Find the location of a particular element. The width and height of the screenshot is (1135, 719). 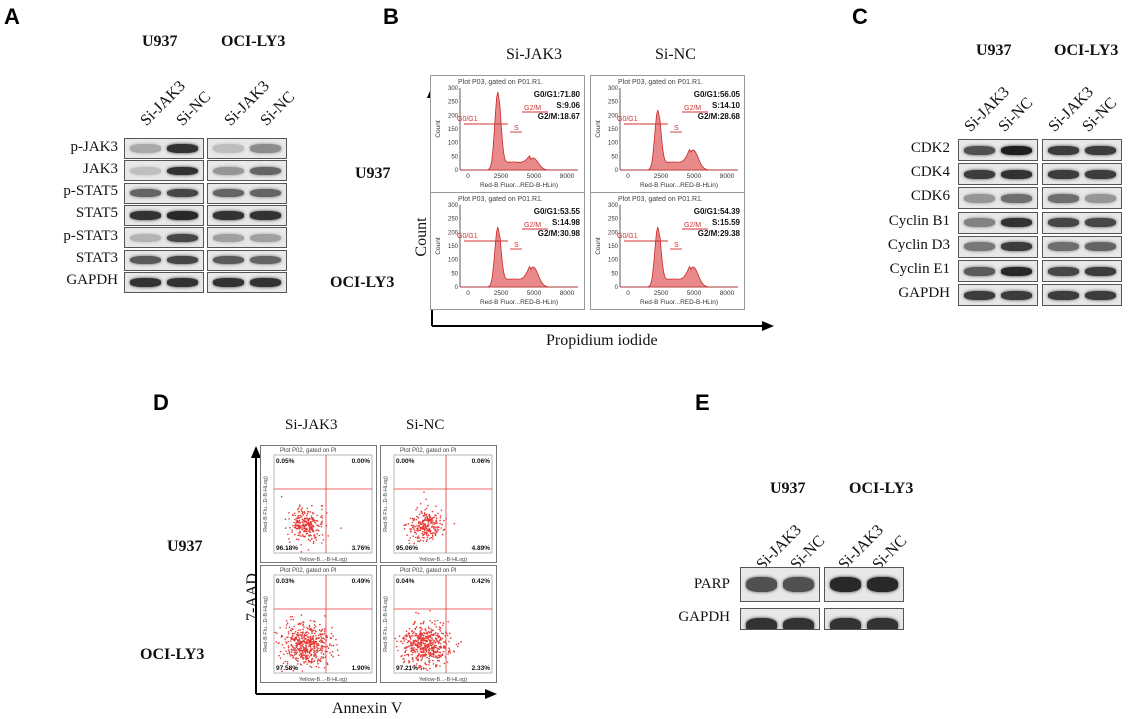

blot-row-label: Cyclin D3 is located at coordinates (918, 244).